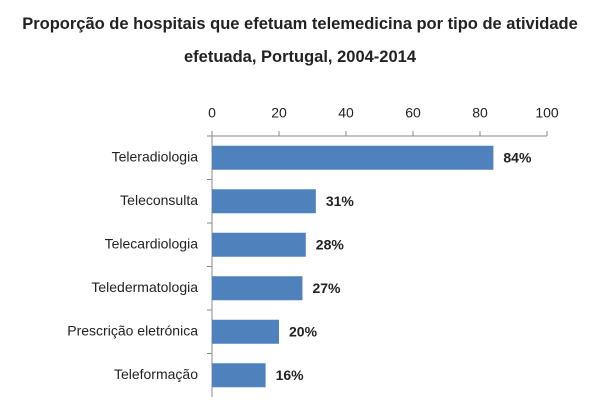 This screenshot has height=406, width=600. Describe the element at coordinates (303, 331) in the screenshot. I see `value-label: 20%` at that location.